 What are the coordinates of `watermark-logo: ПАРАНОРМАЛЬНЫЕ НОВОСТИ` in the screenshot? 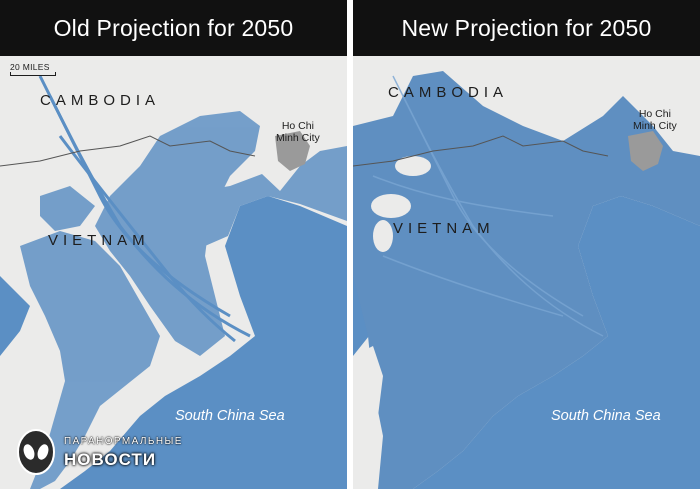 It's located at (95, 454).